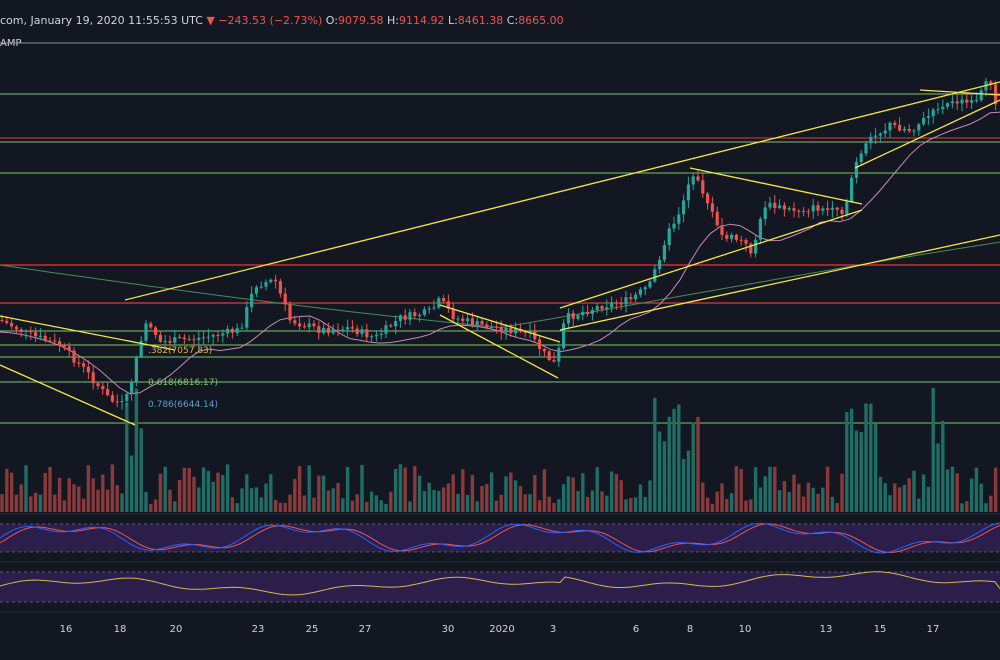 This screenshot has width=1000, height=660. Describe the element at coordinates (933, 629) in the screenshot. I see `x-tick-label: 17` at that location.